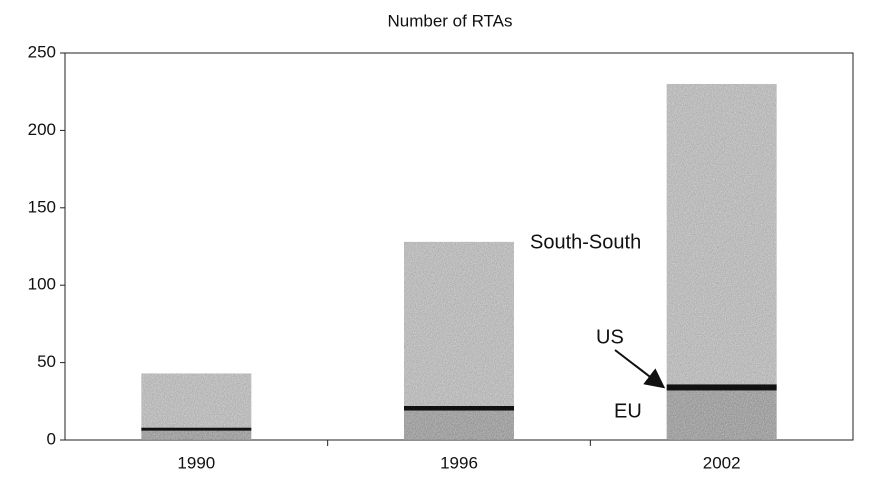 The width and height of the screenshot is (871, 487). What do you see at coordinates (449, 20) in the screenshot?
I see `chart-title: Number of RTAs` at bounding box center [449, 20].